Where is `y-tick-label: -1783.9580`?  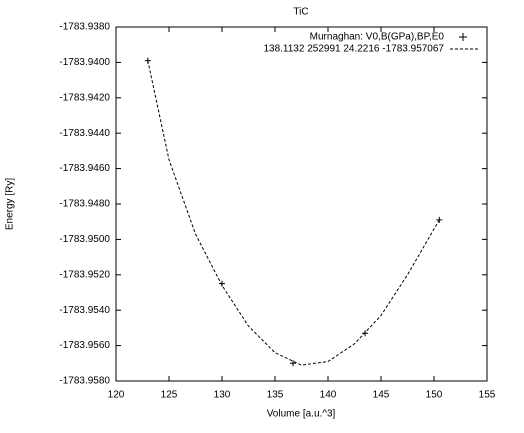 y-tick-label: -1783.9580 is located at coordinates (84, 381).